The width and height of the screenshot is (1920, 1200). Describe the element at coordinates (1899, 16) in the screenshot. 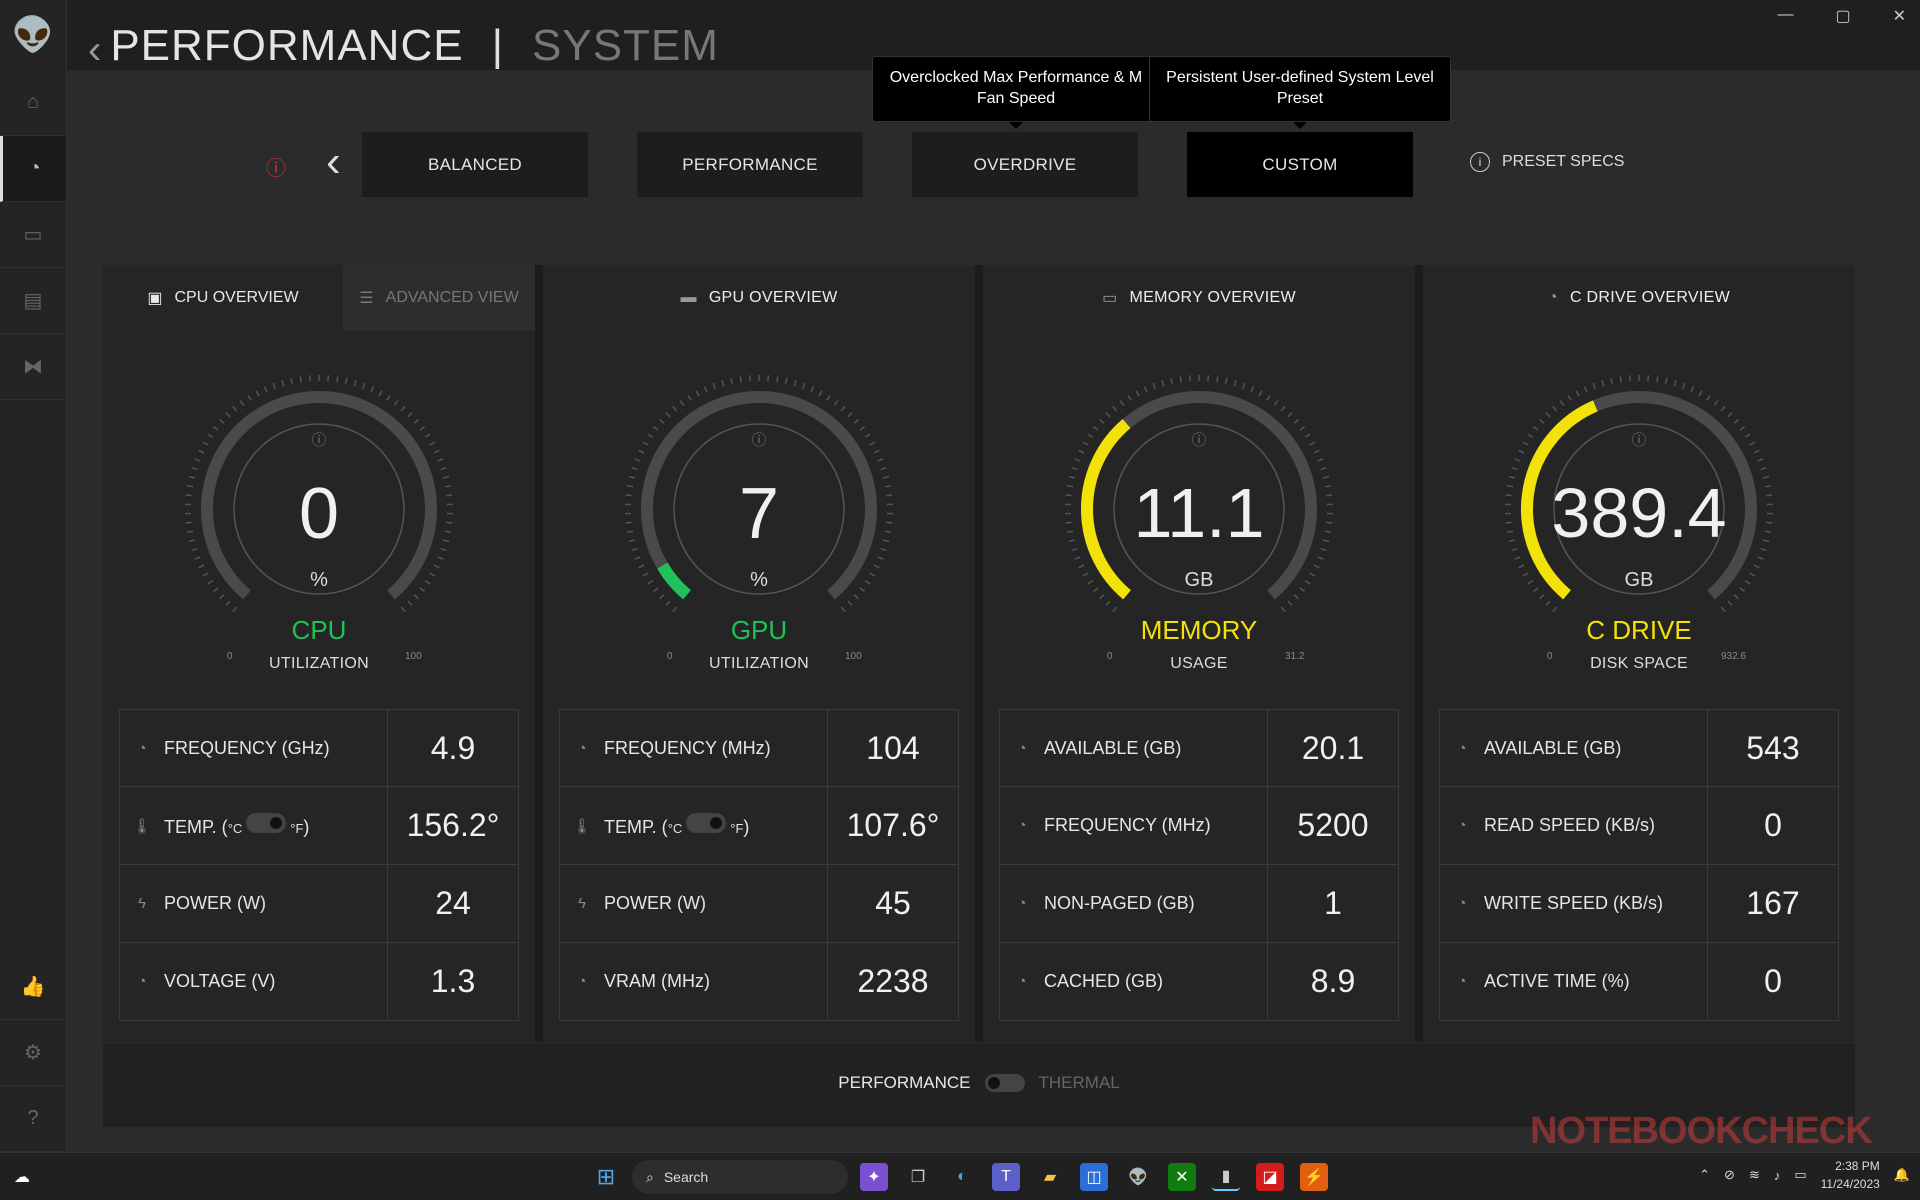

I see `close-button: ✕` at that location.